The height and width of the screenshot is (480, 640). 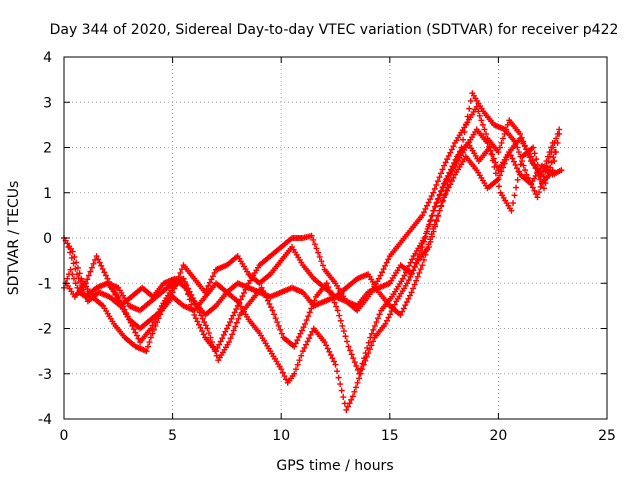 I want to click on y-tick-label: 3, so click(x=47, y=103).